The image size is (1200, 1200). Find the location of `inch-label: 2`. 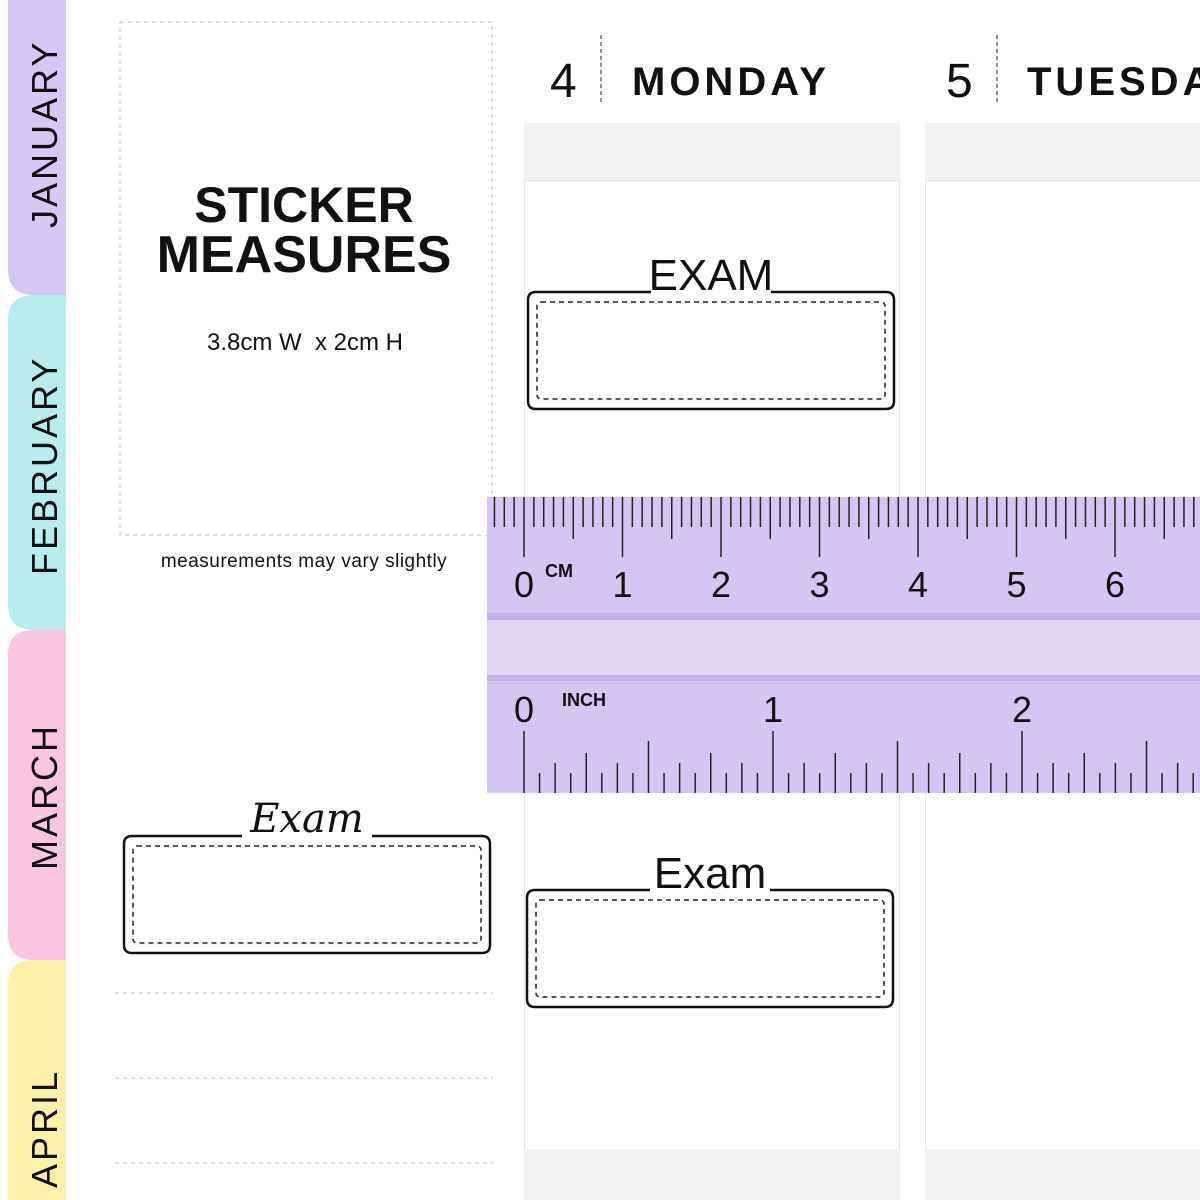

inch-label: 2 is located at coordinates (1022, 709).